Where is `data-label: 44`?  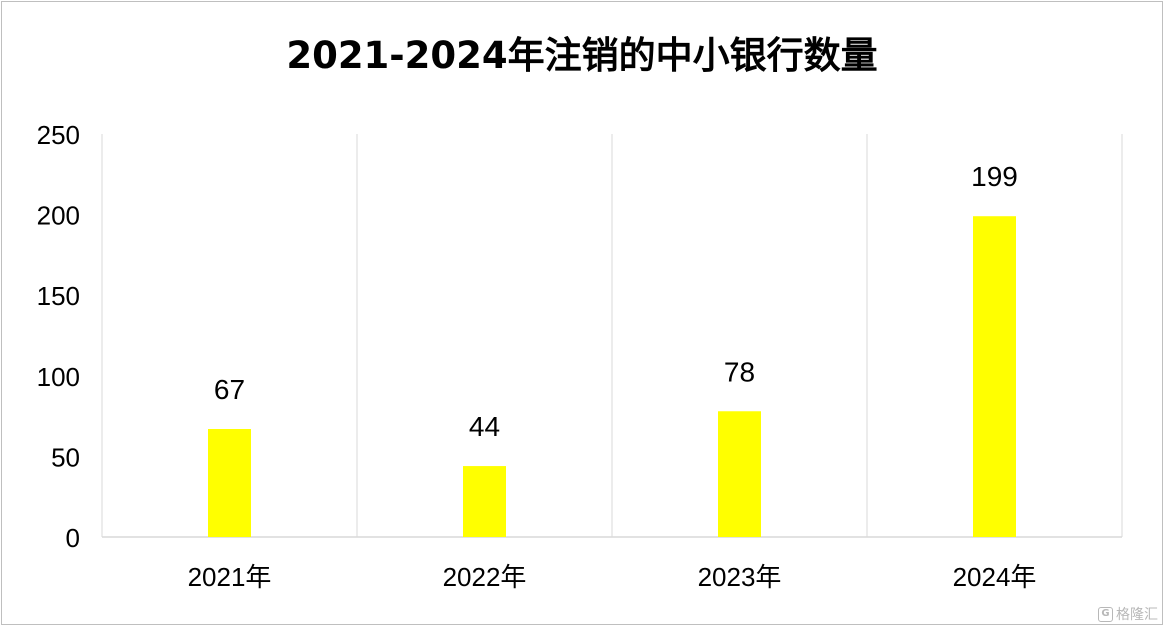 data-label: 44 is located at coordinates (484, 426).